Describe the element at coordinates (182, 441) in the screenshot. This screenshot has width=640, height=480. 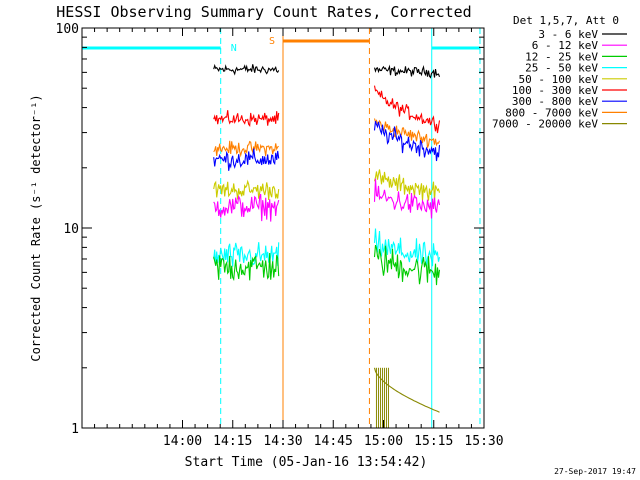
I see `x-tick-label-0: 14:00` at that location.